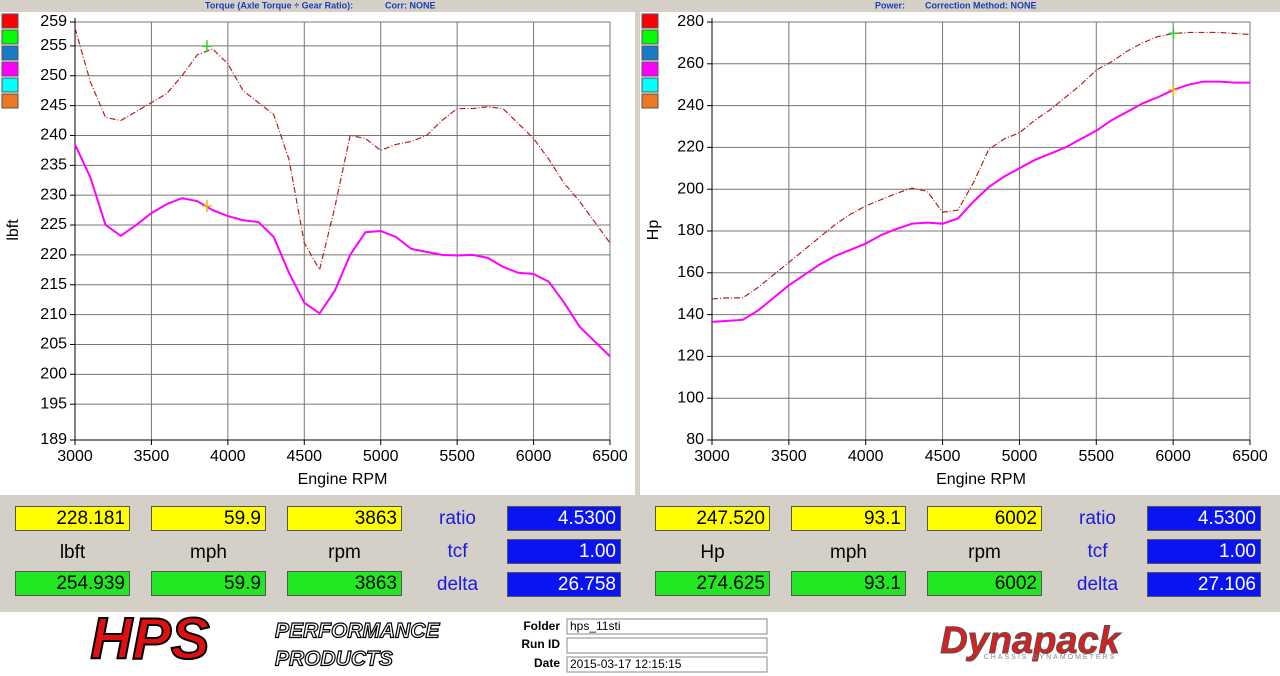 The height and width of the screenshot is (676, 1280). I want to click on readout-unit: Hp, so click(712, 552).